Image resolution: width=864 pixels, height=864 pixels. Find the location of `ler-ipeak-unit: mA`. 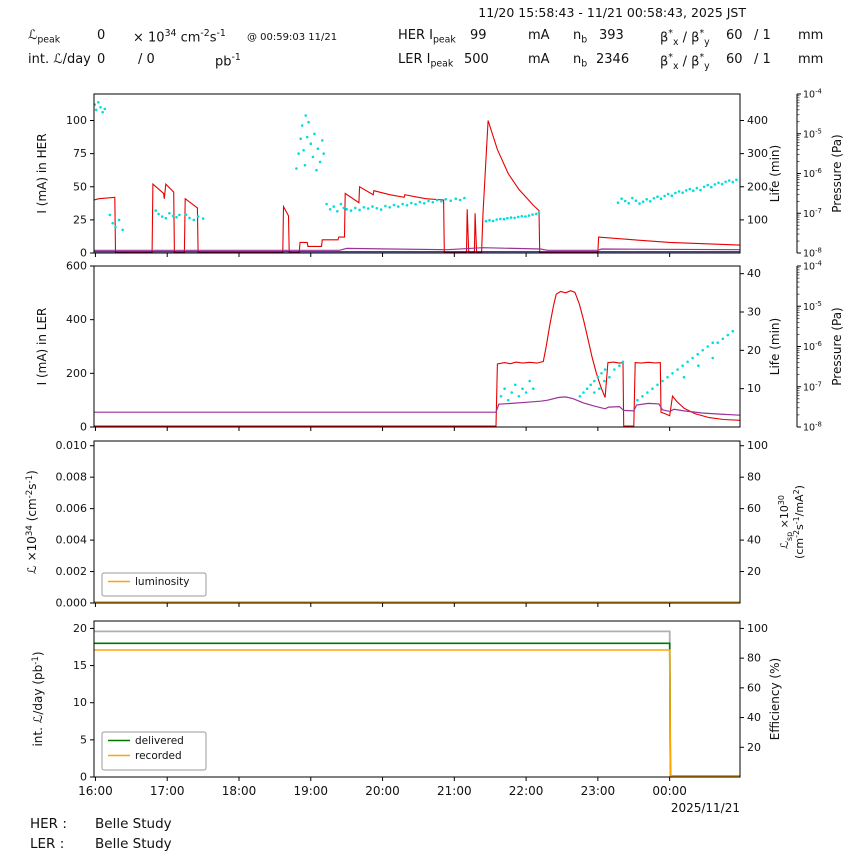

ler-ipeak-unit: mA is located at coordinates (539, 59).